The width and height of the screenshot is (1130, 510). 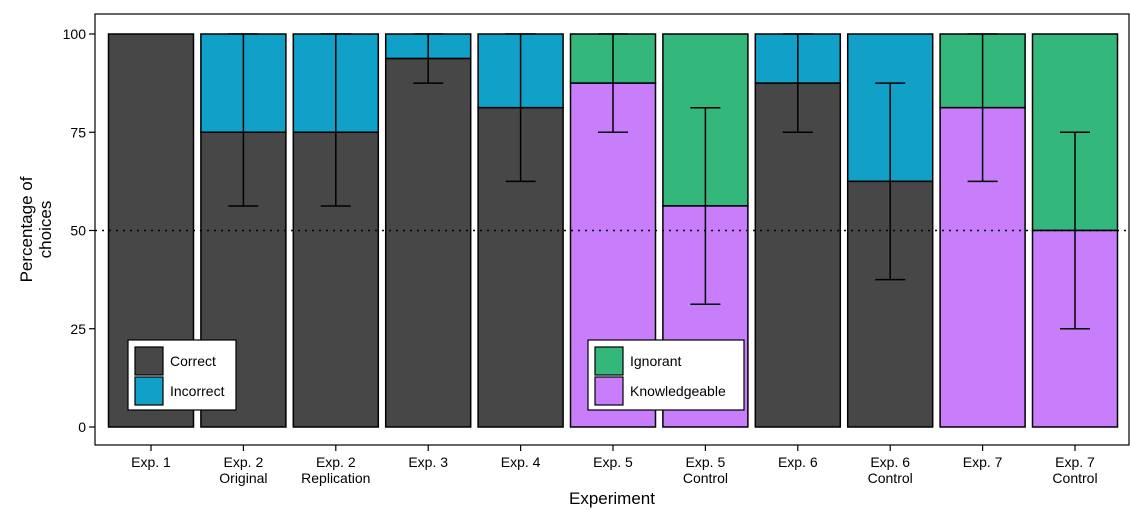 What do you see at coordinates (612, 498) in the screenshot?
I see `x-axis-title: Experiment` at bounding box center [612, 498].